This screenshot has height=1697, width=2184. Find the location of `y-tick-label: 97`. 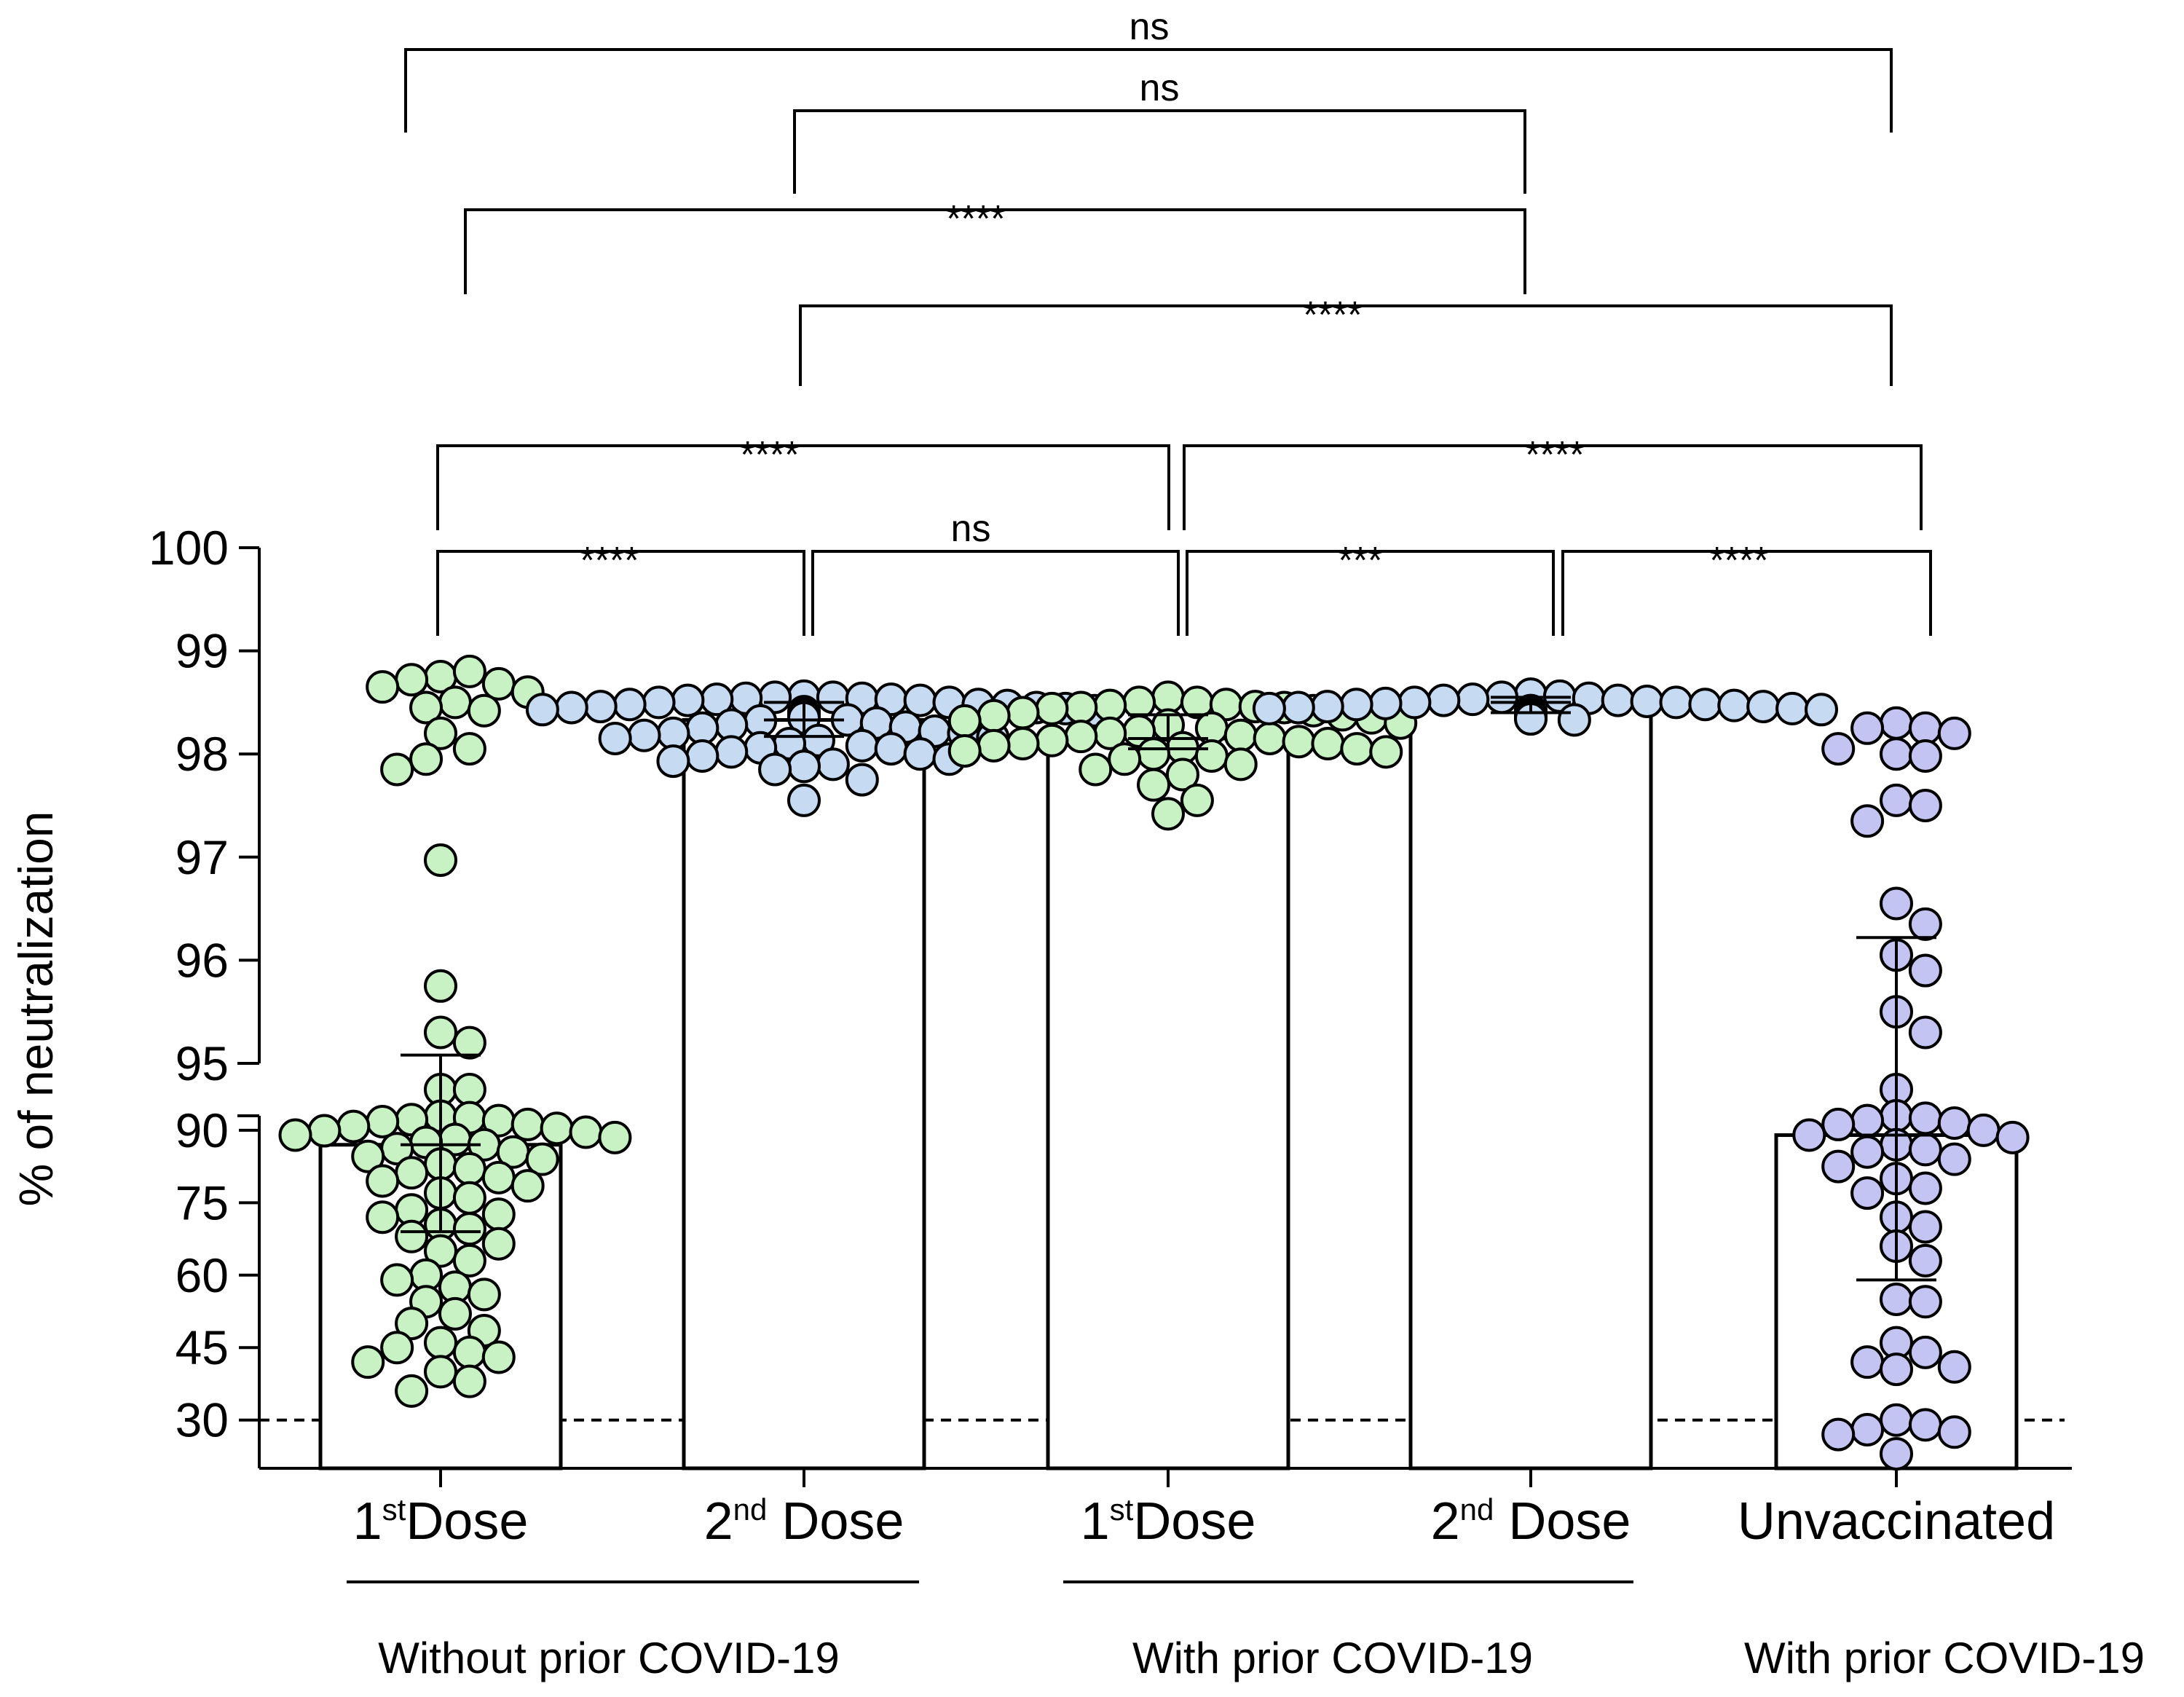

y-tick-label: 97 is located at coordinates (202, 857).